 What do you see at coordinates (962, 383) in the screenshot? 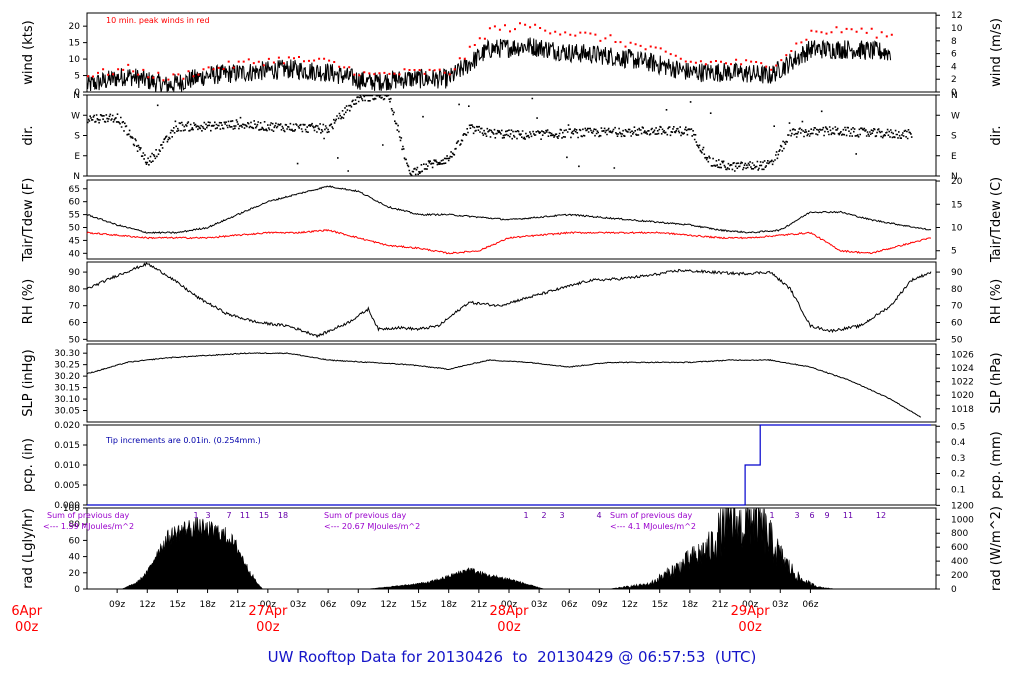
I see `ytick-label-right-slp: 1022` at bounding box center [962, 383].